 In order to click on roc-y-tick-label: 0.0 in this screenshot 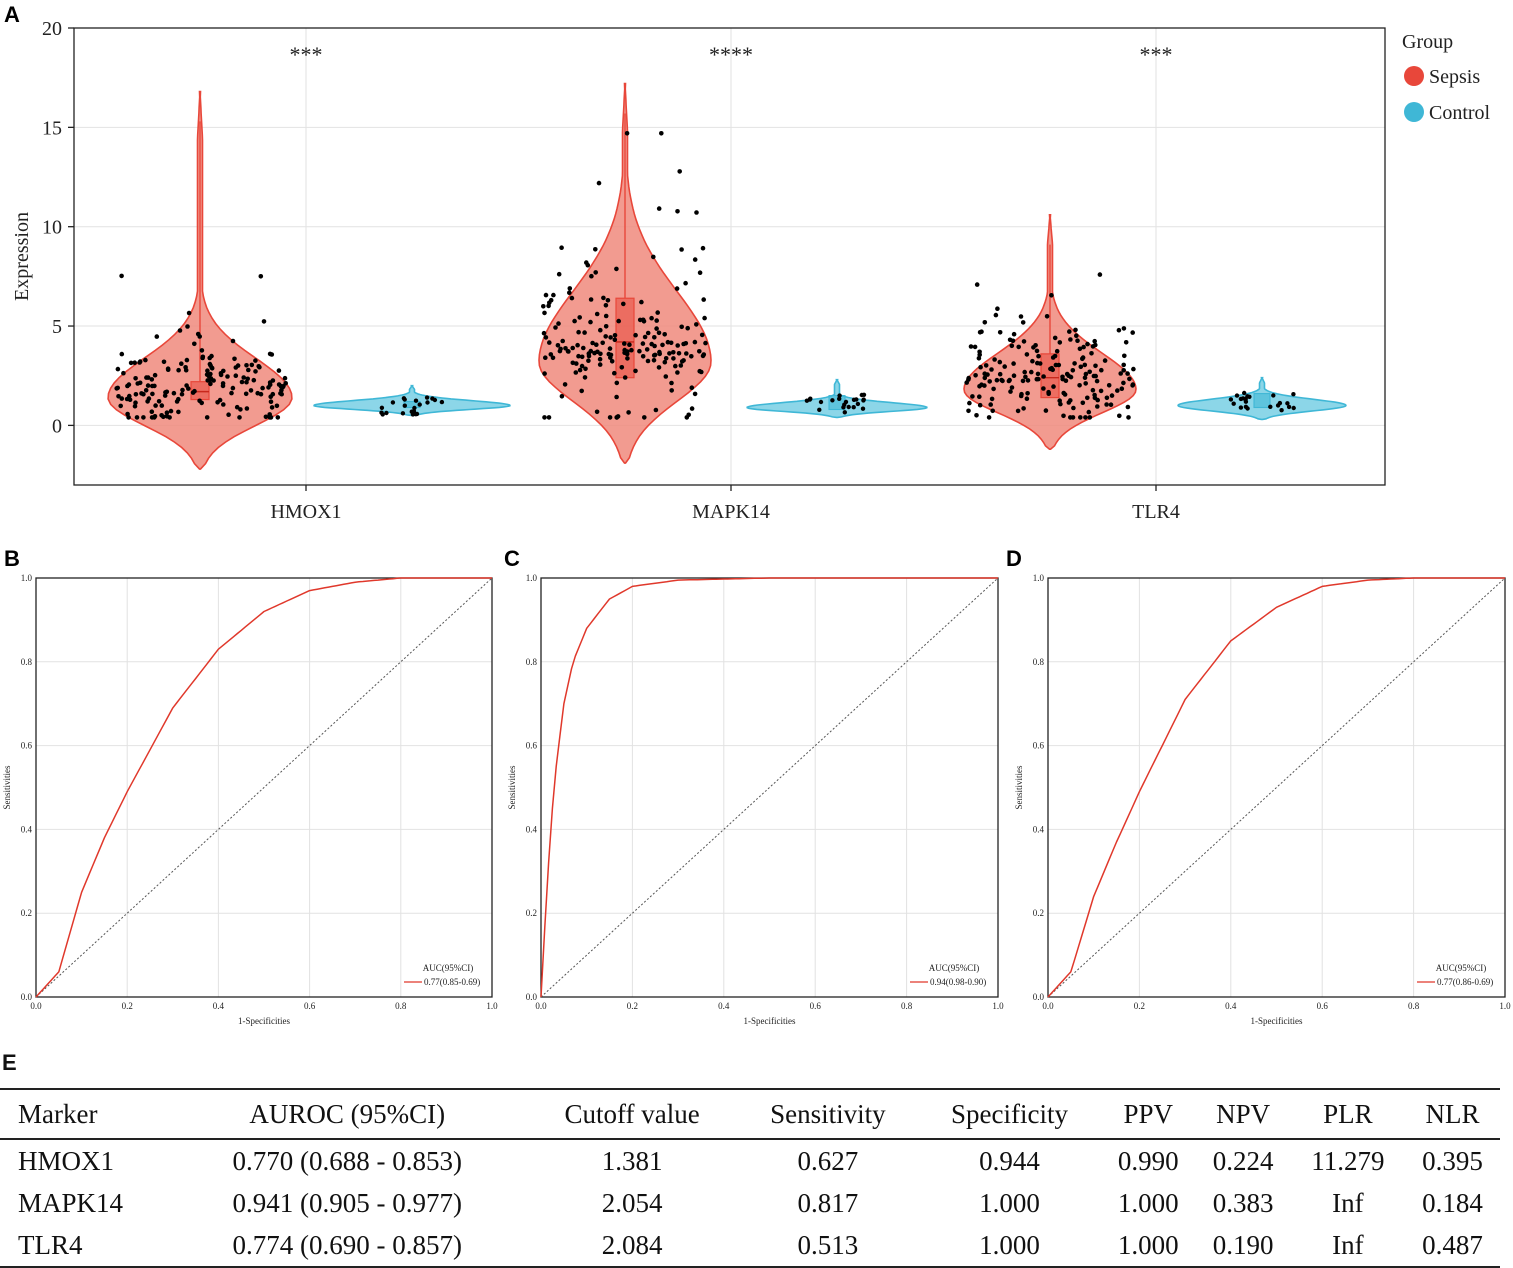, I will do `click(1039, 997)`.